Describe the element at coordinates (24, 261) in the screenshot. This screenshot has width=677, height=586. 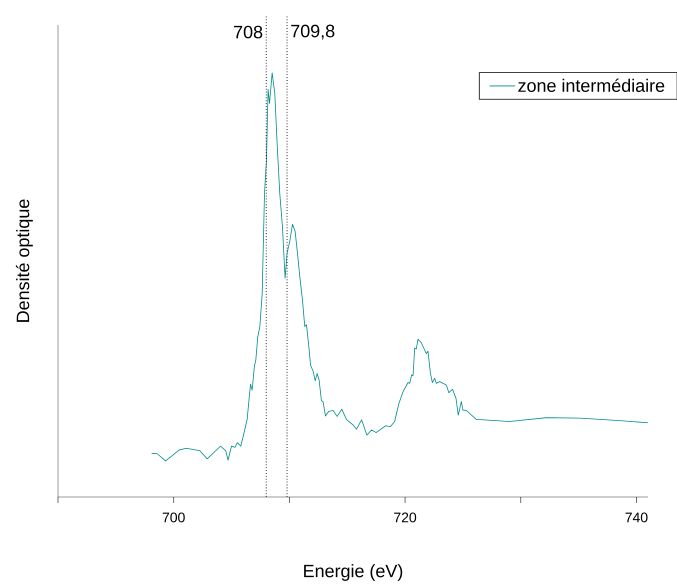
I see `y-axis-title: Densité optique` at that location.